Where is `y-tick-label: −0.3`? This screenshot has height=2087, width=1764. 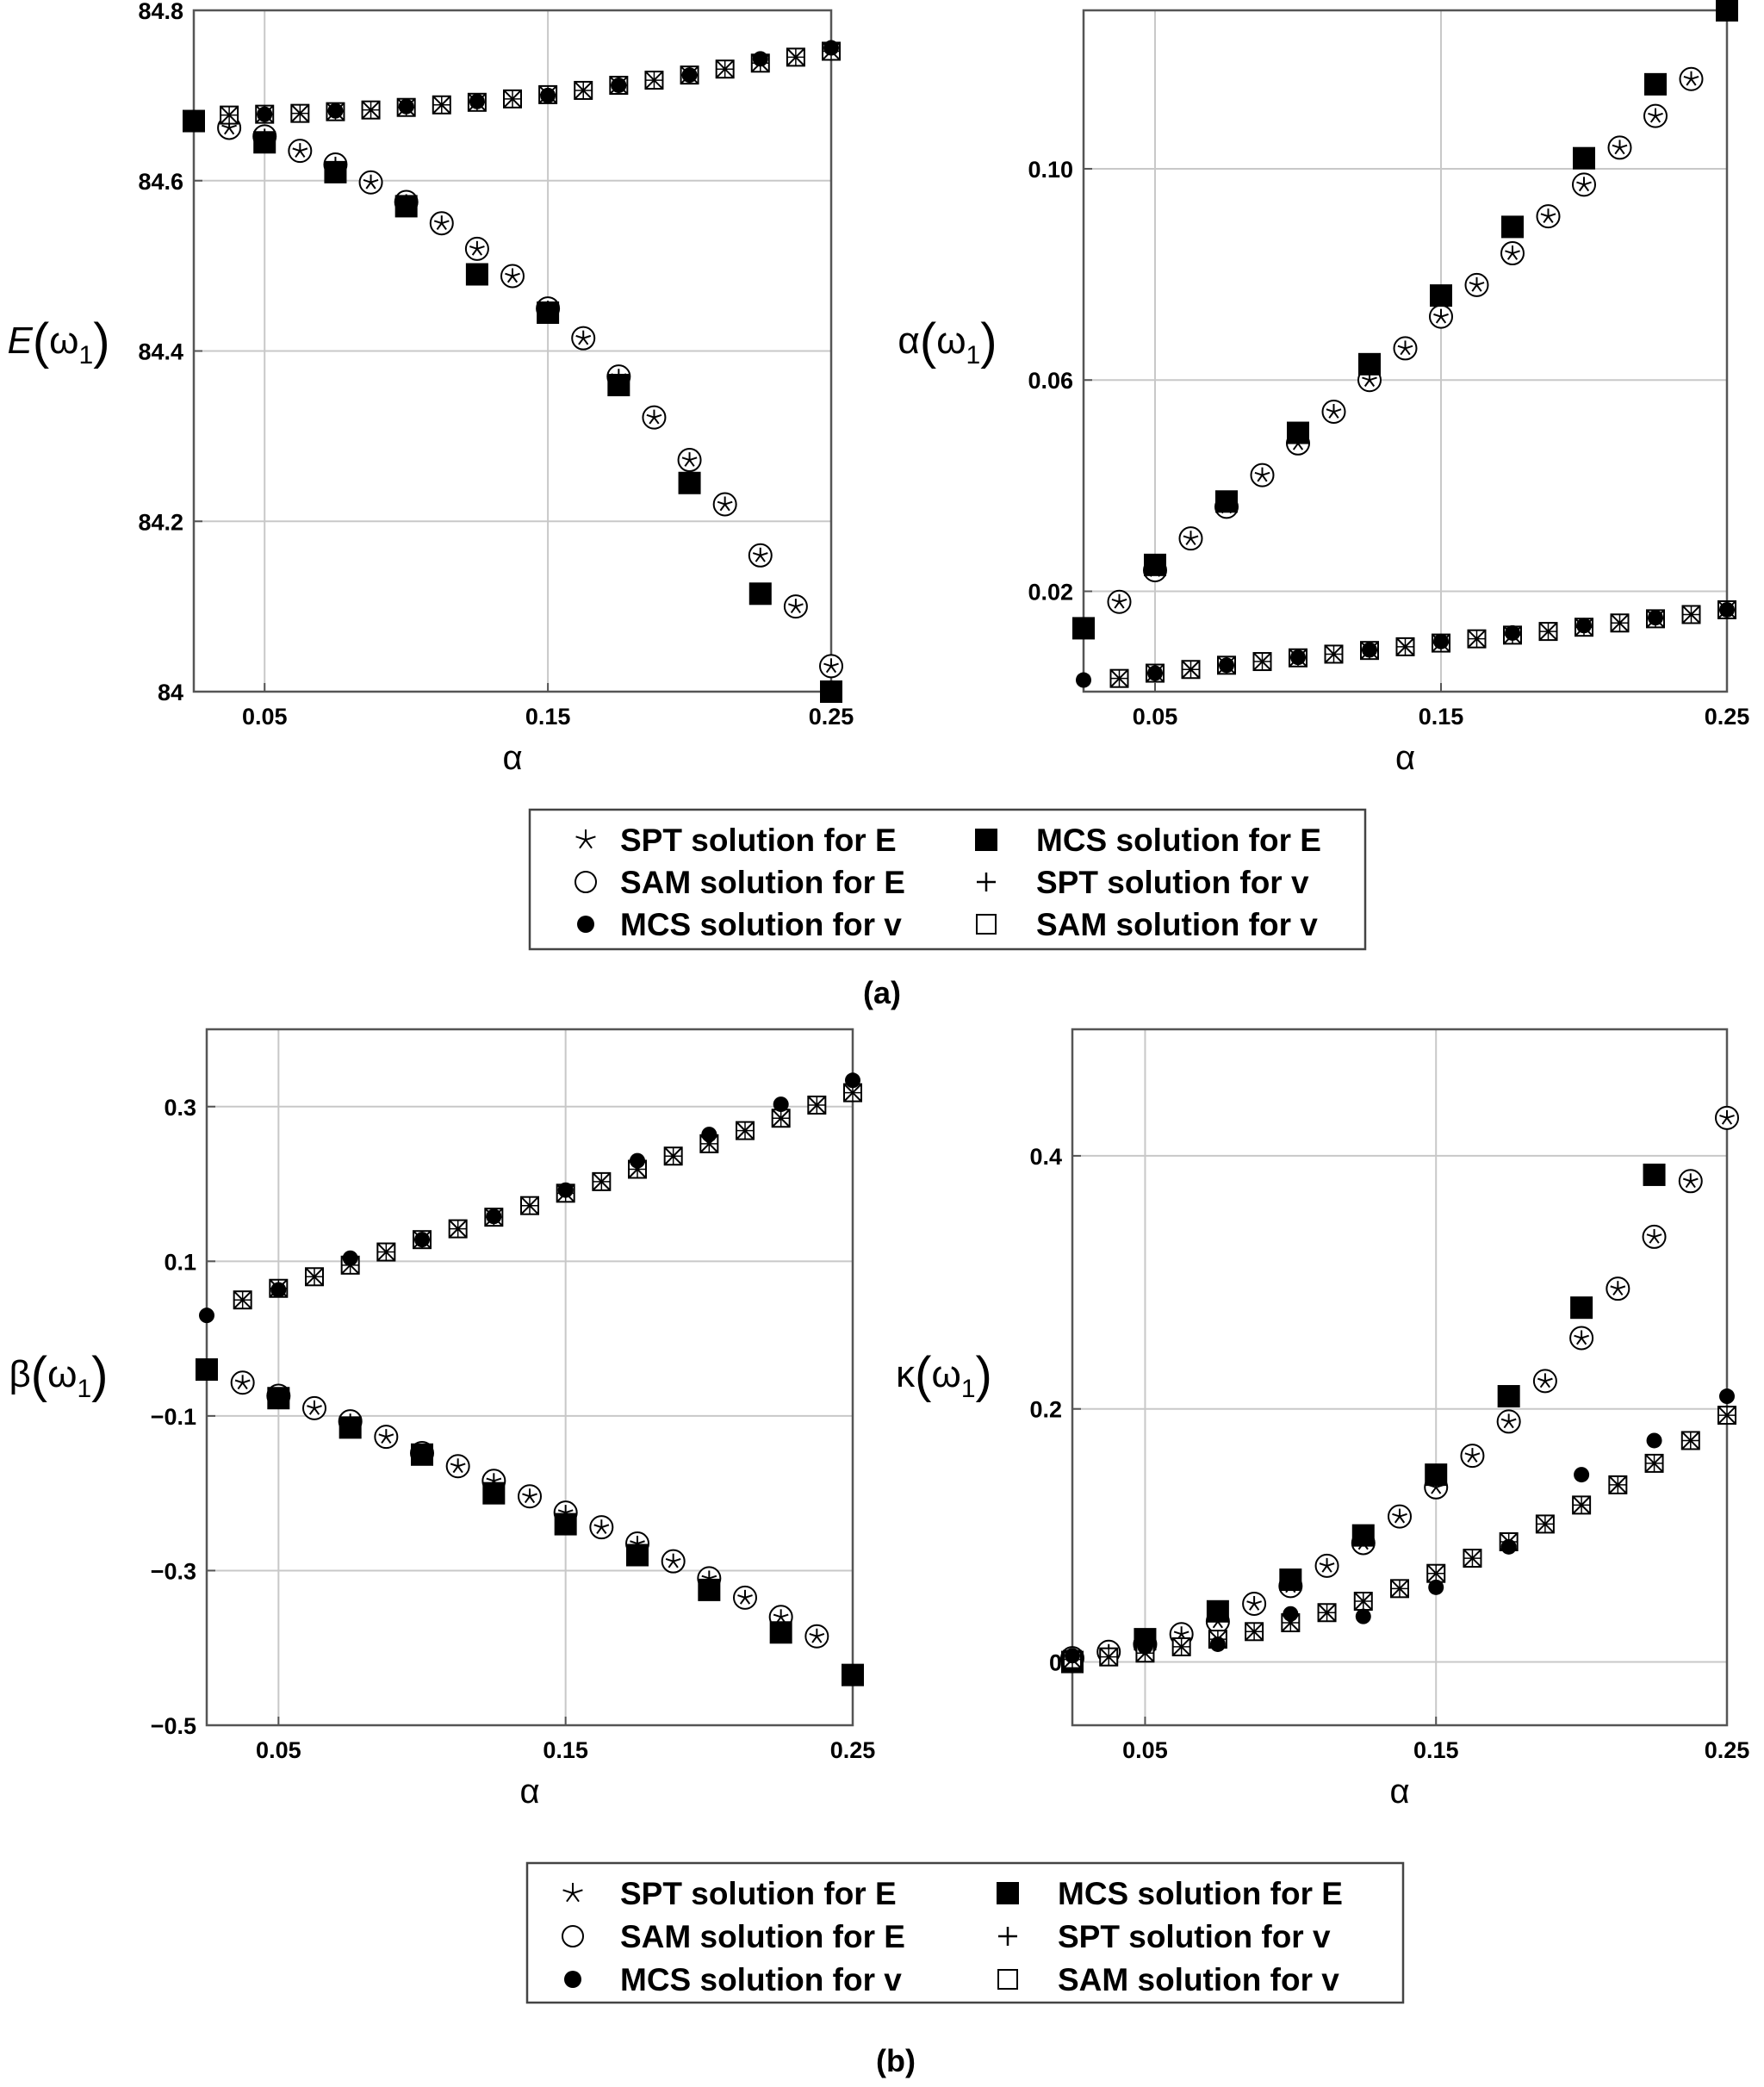 y-tick-label: −0.3 is located at coordinates (173, 1571).